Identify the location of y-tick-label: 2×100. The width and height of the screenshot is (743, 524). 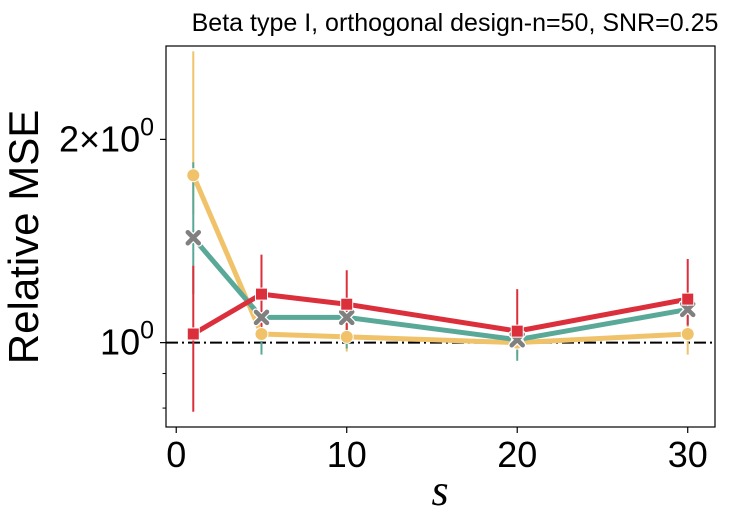
(106, 136).